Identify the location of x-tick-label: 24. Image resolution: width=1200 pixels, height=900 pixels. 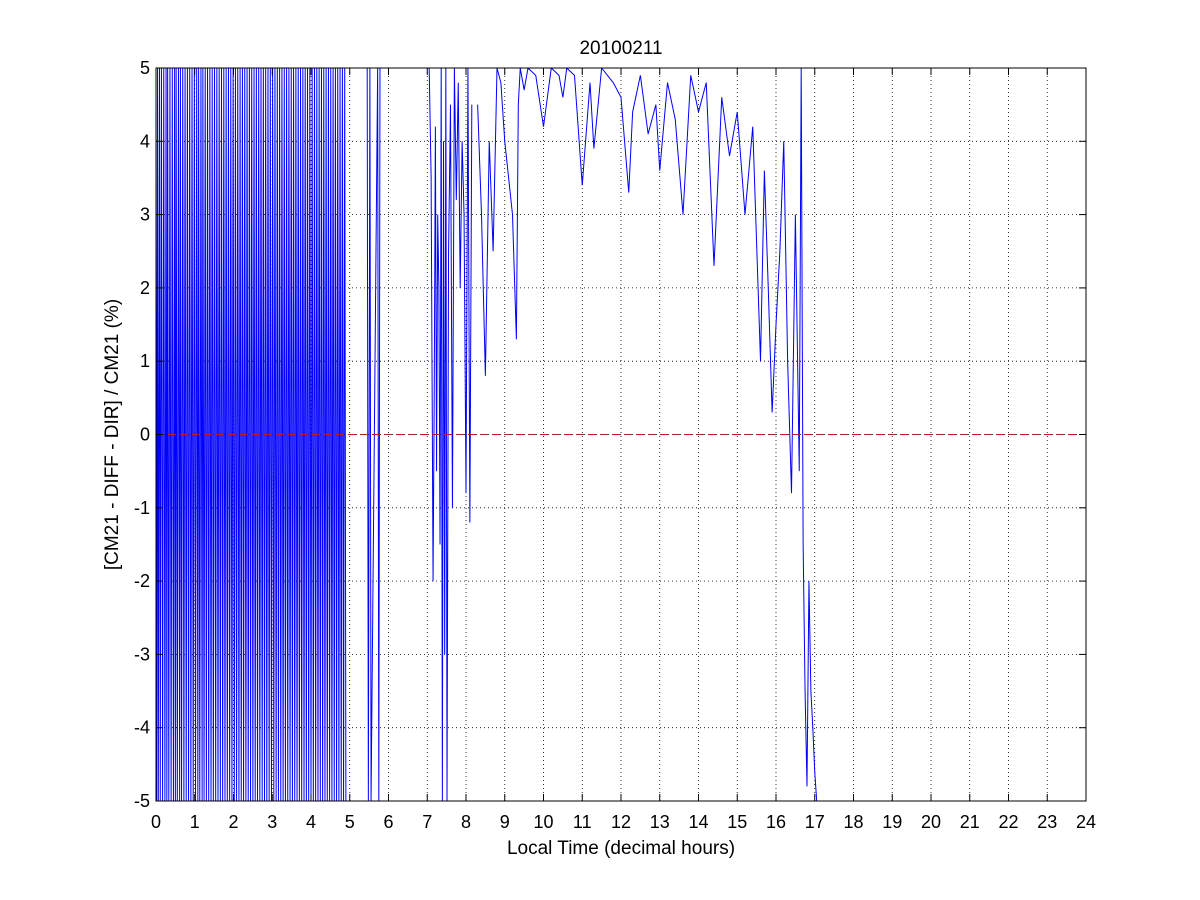
(1086, 822).